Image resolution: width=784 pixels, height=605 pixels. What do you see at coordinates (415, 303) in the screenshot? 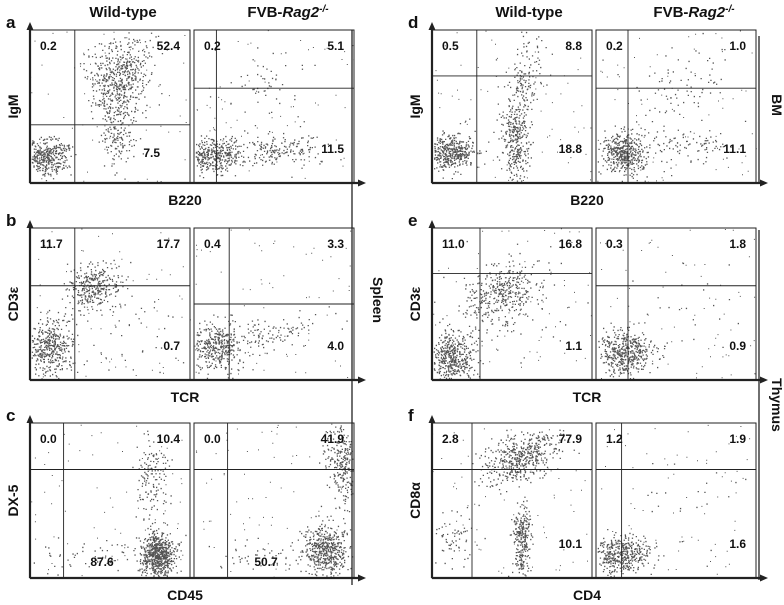
I see `y-axis-label-e: CD3ε` at bounding box center [415, 303].